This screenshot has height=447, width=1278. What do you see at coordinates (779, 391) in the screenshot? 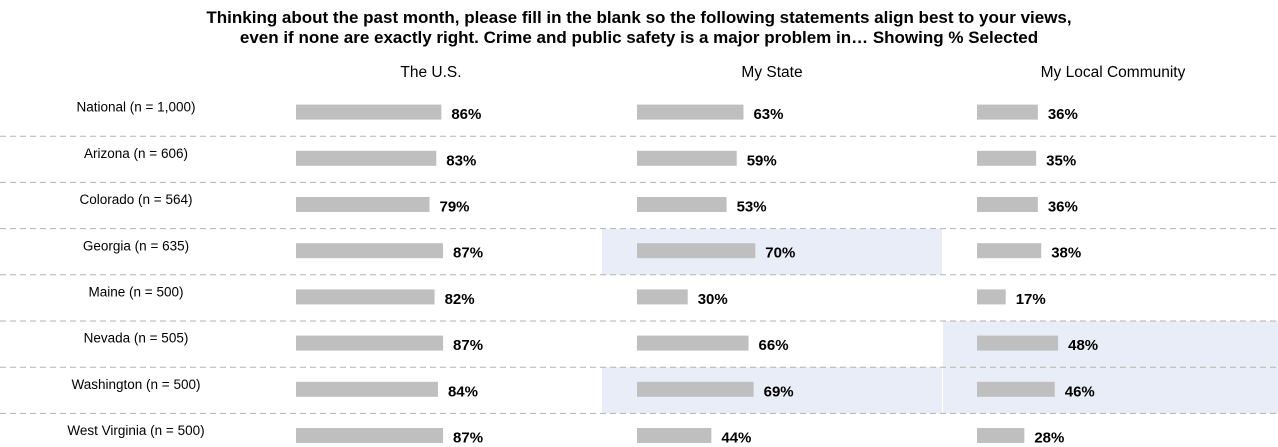
I see `value-label: 69%` at bounding box center [779, 391].